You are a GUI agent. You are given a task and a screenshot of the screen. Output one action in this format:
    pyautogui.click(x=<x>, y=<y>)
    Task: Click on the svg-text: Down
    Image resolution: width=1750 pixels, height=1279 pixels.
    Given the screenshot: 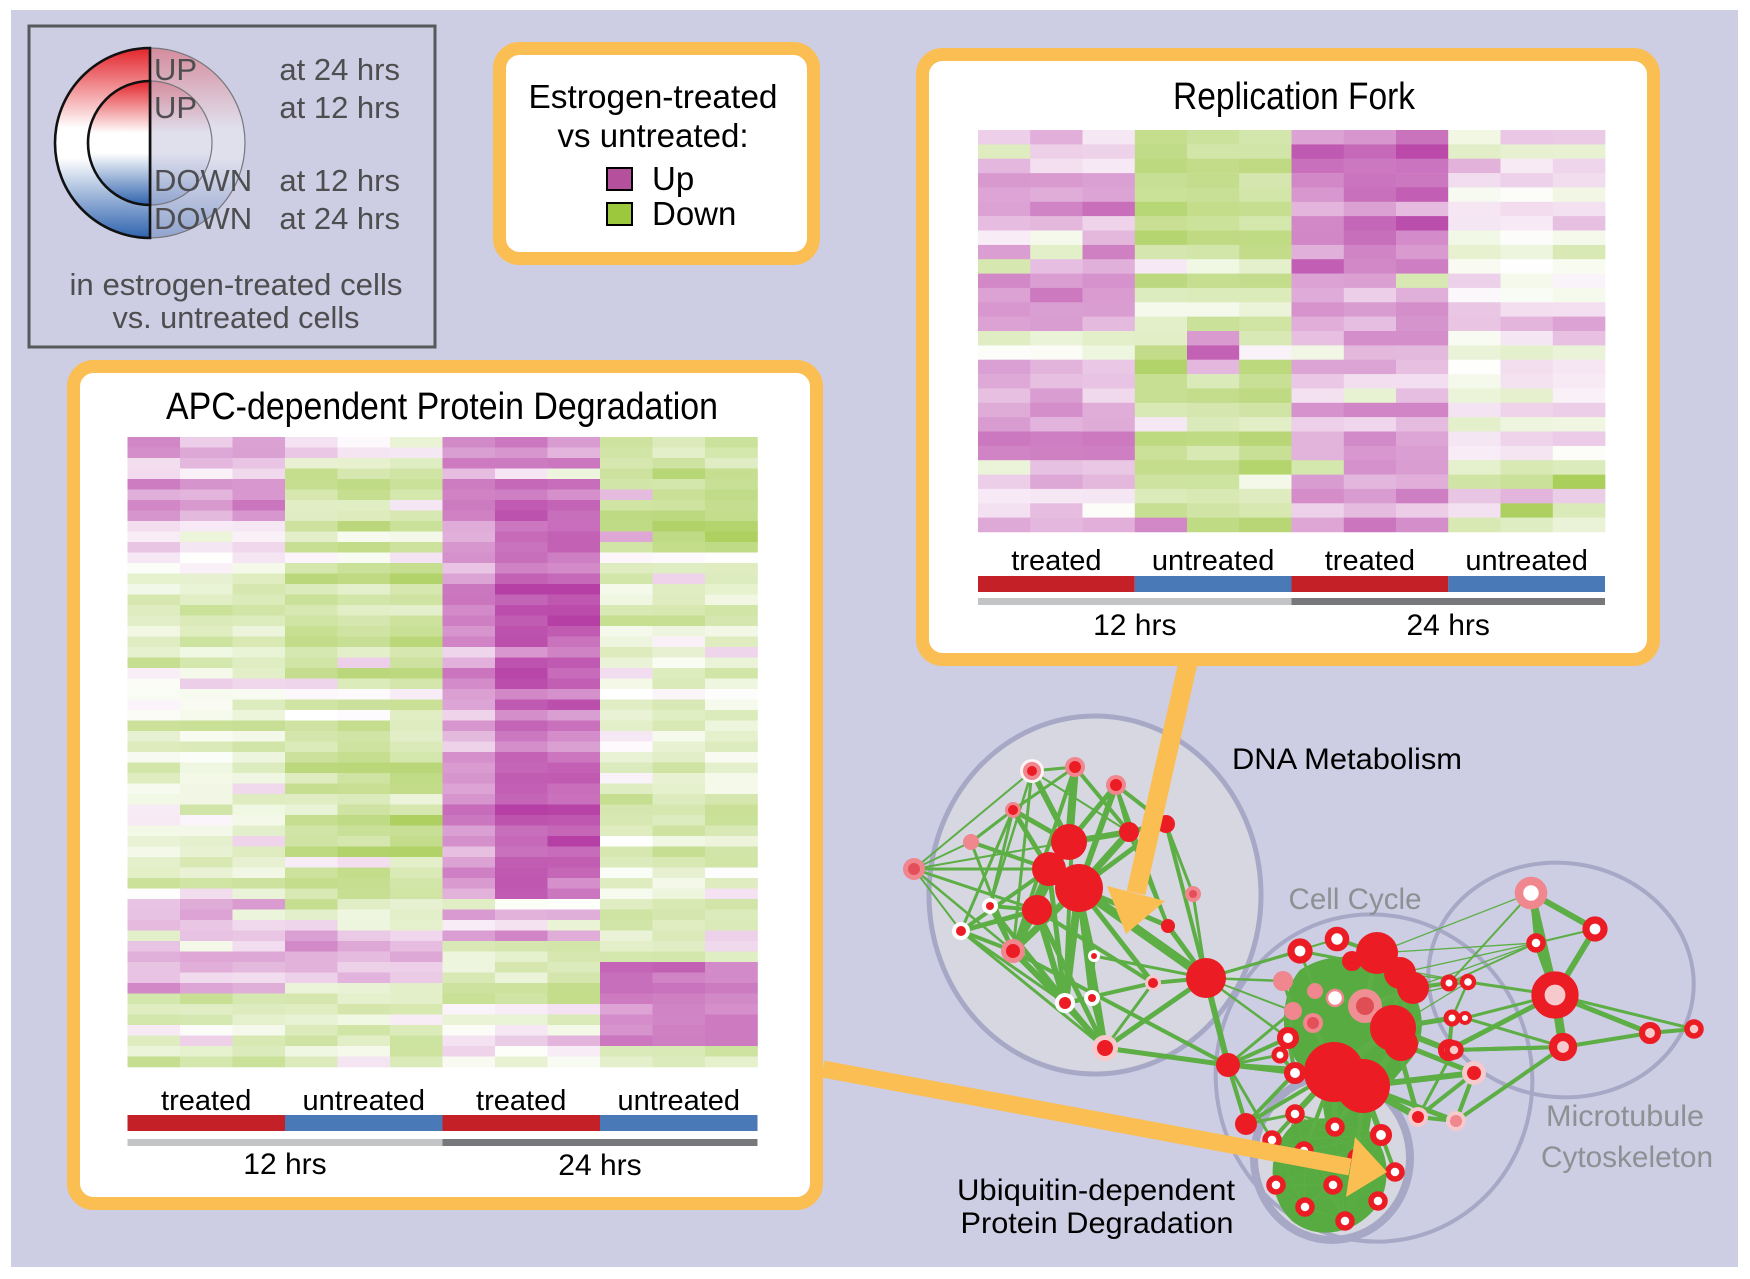 What is the action you would take?
    pyautogui.click(x=694, y=213)
    